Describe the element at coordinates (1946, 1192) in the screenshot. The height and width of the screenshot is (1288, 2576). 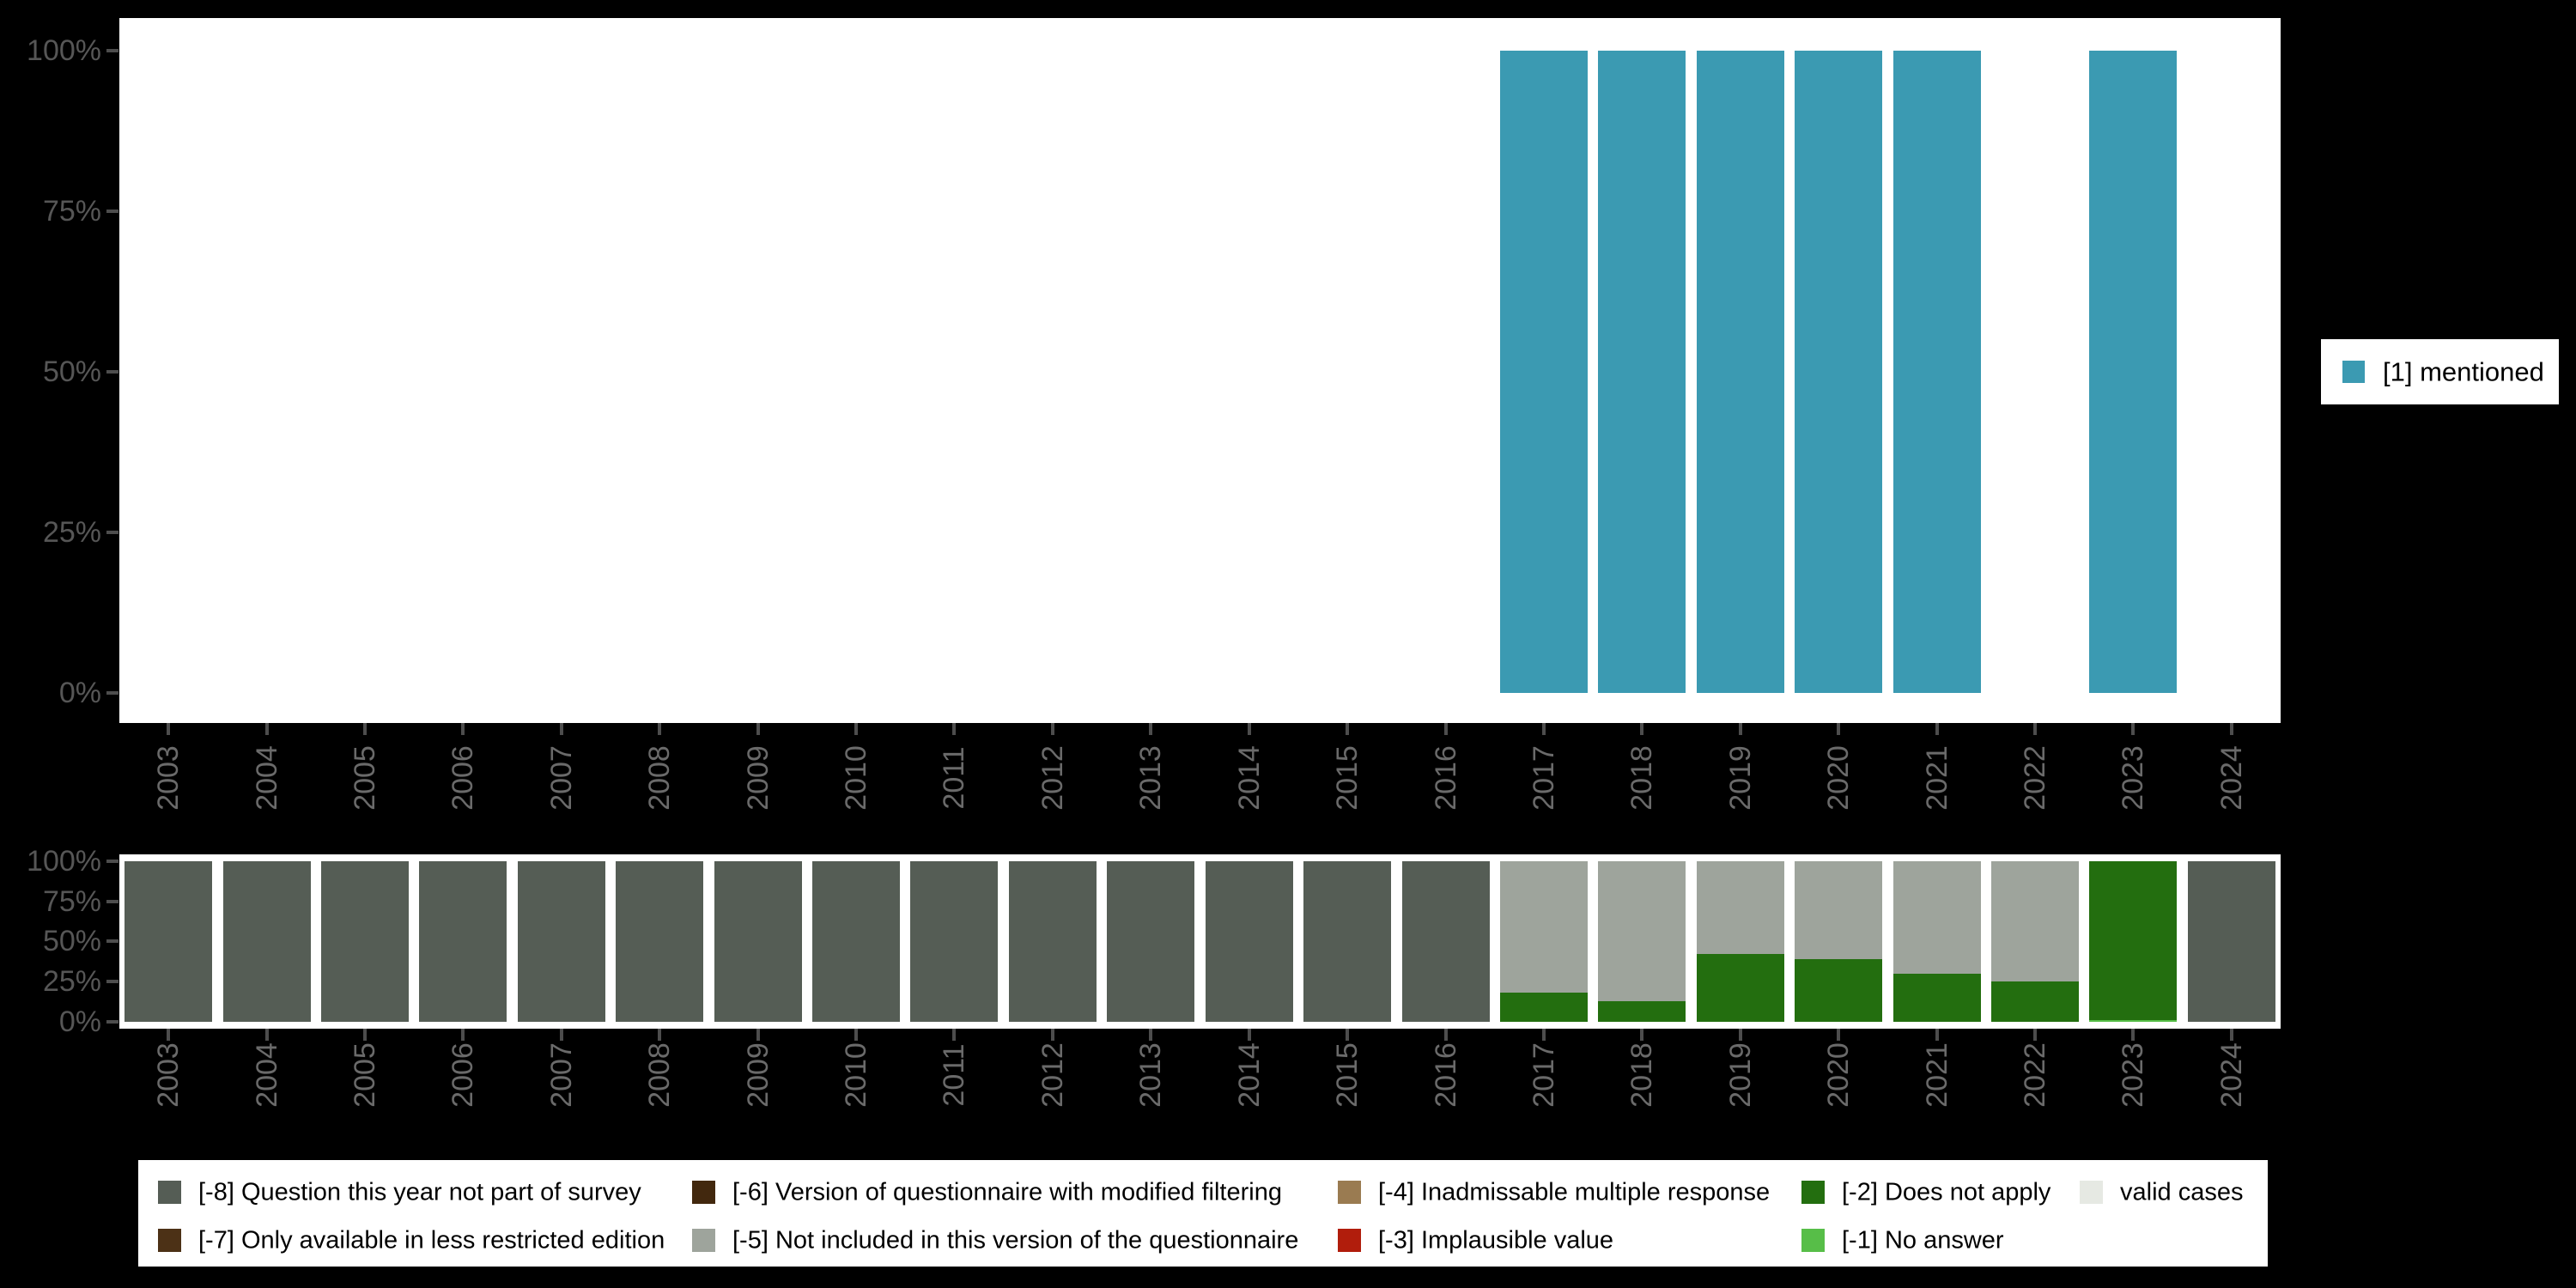
I see `legend-item-label: [-2] Does not apply` at that location.